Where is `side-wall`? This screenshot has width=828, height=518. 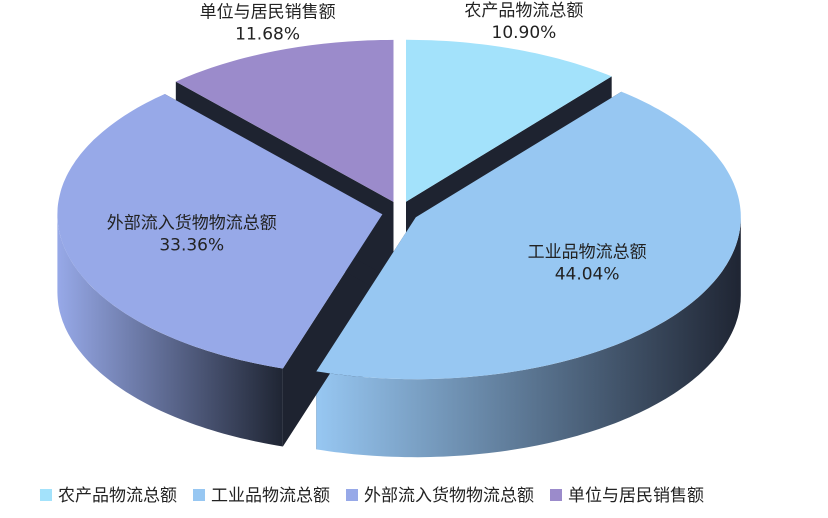 side-wall is located at coordinates (170, 330).